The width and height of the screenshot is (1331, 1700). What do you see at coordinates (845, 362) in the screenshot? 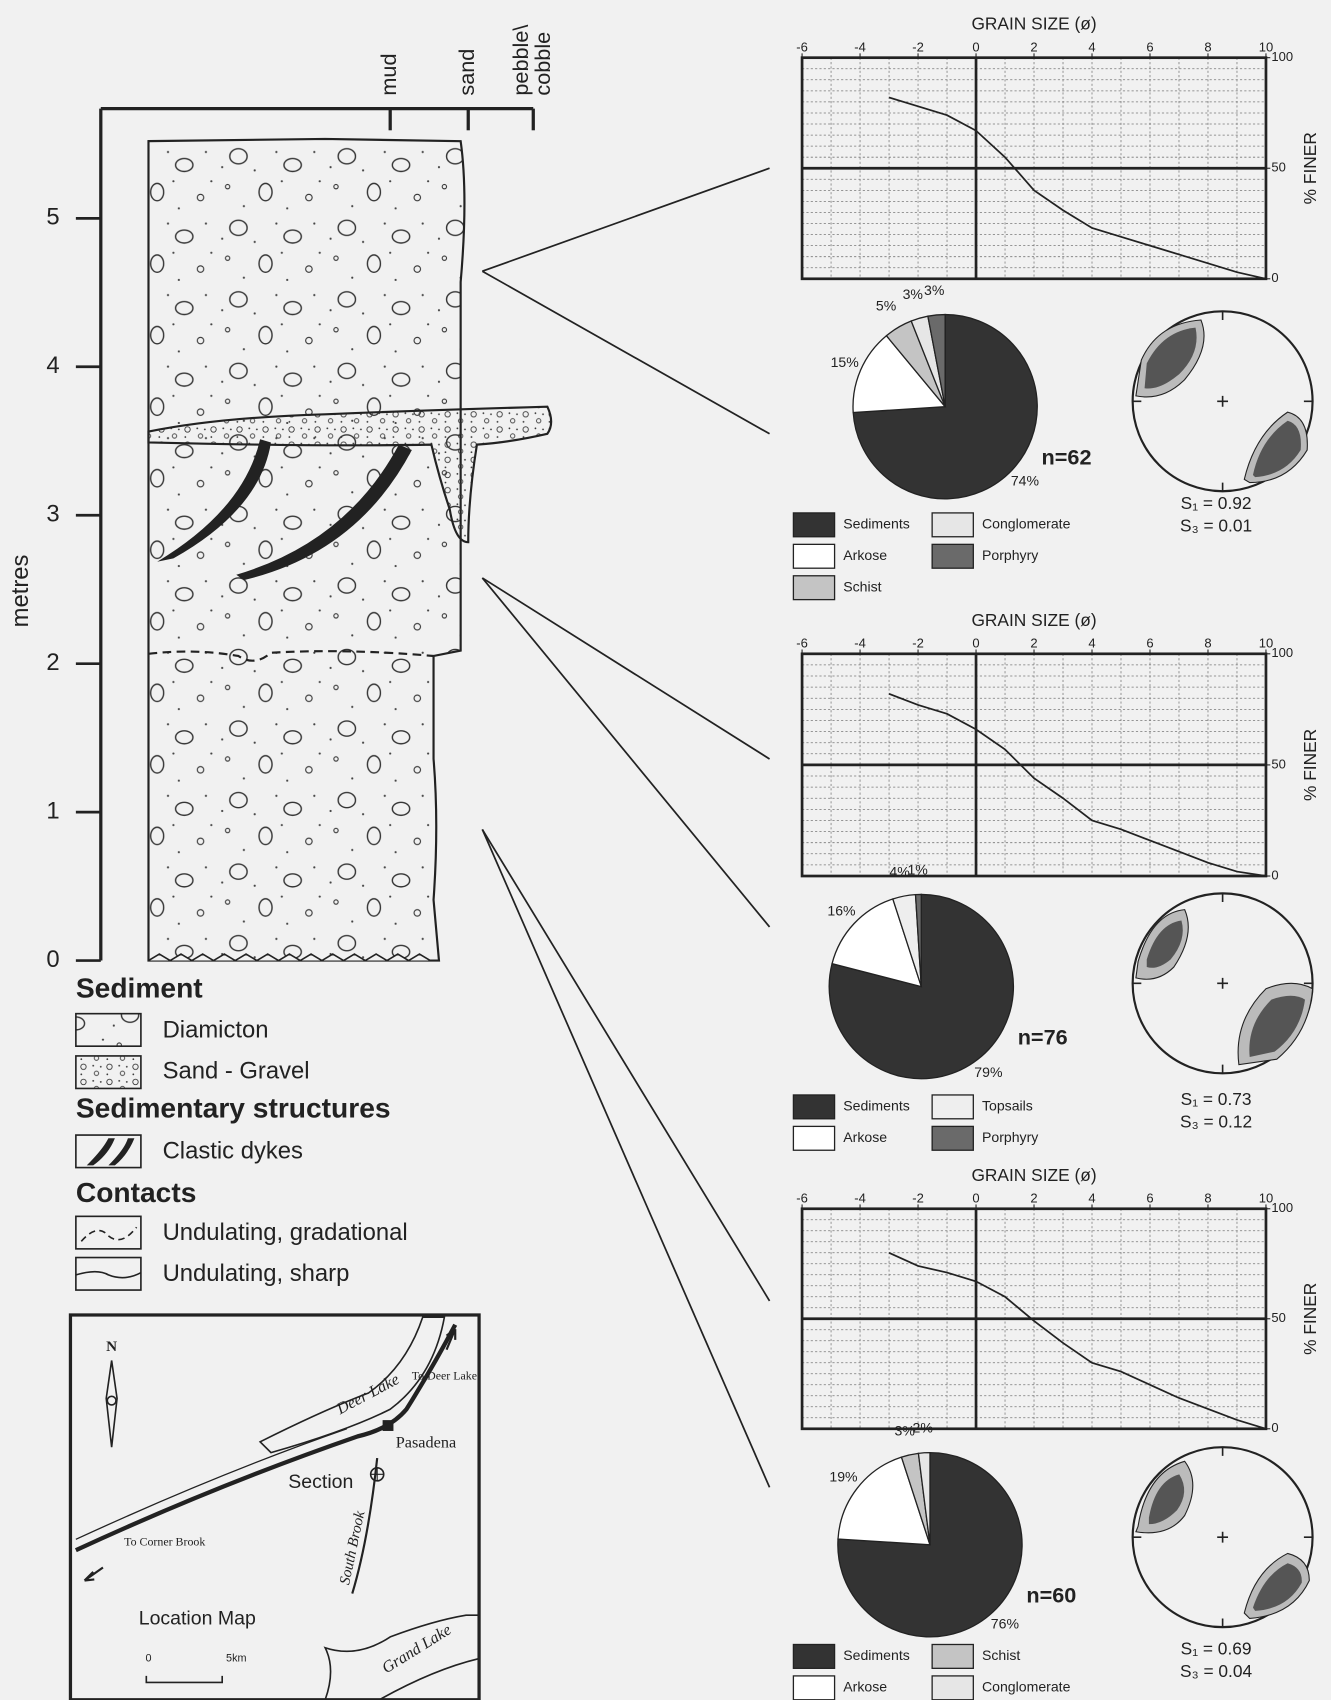
I see `value-label: 15%` at bounding box center [845, 362].